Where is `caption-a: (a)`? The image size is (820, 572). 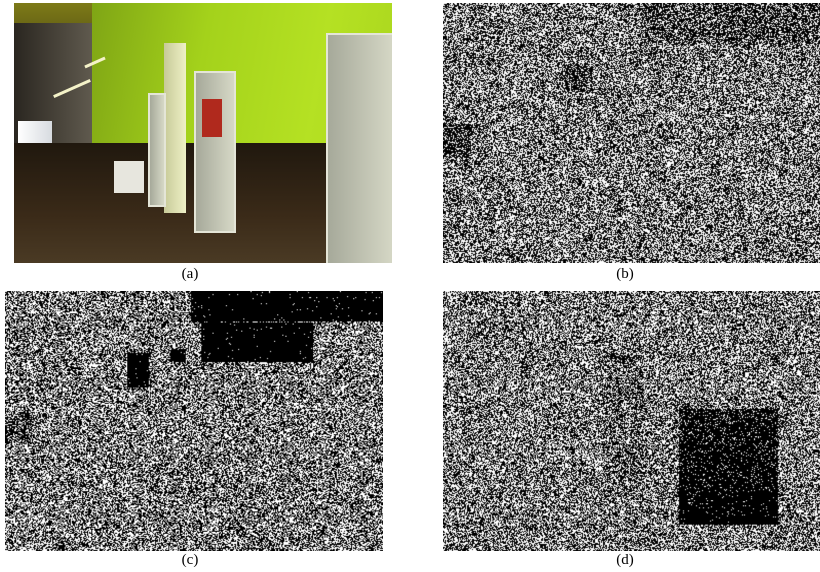 caption-a: (a) is located at coordinates (190, 274).